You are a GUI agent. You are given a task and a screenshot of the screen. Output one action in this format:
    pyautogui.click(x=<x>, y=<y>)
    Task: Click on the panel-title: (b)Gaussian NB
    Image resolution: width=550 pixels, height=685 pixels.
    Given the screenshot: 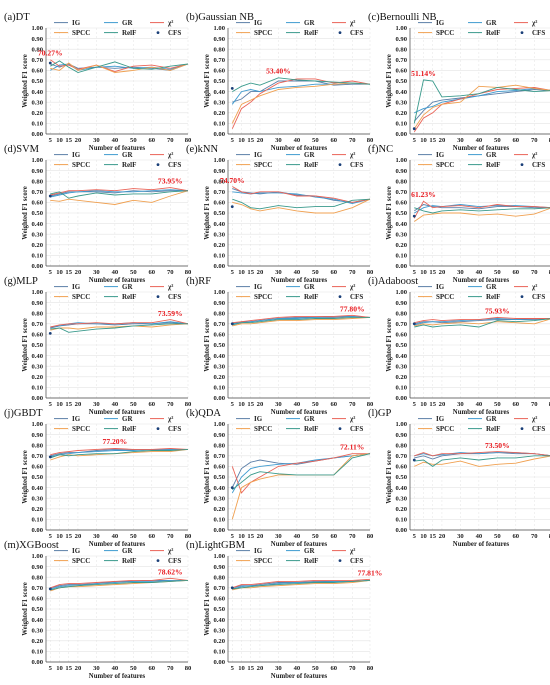 What is the action you would take?
    pyautogui.click(x=220, y=17)
    